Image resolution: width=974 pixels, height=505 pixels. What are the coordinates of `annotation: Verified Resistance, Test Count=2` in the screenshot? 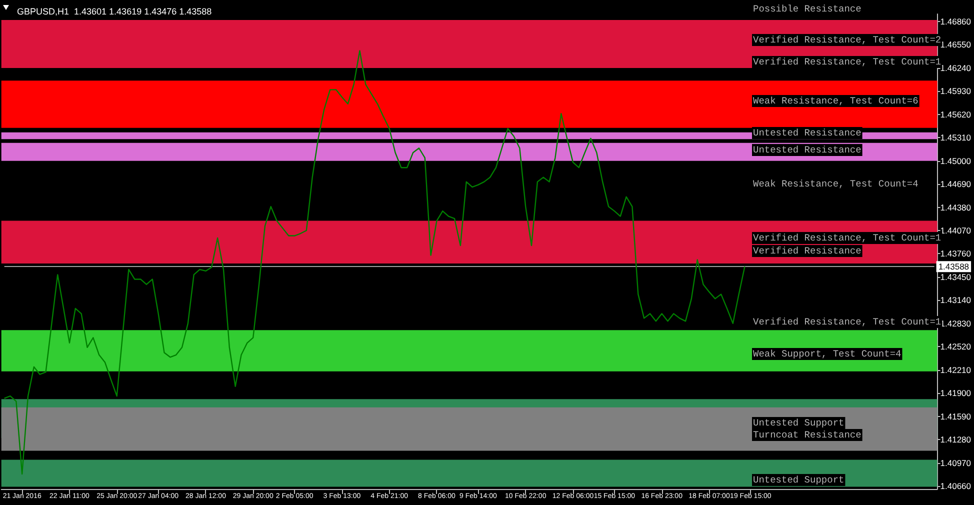 It's located at (847, 40).